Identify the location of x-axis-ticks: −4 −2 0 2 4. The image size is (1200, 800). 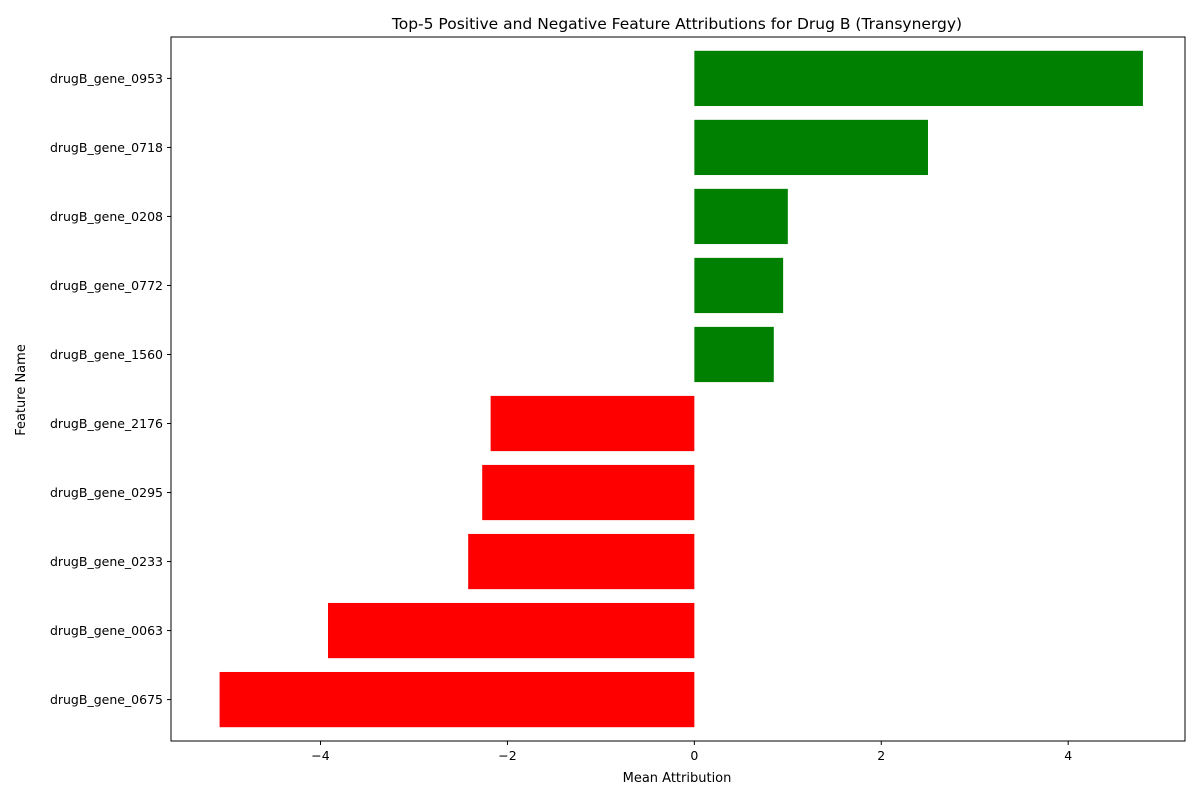
(691, 752).